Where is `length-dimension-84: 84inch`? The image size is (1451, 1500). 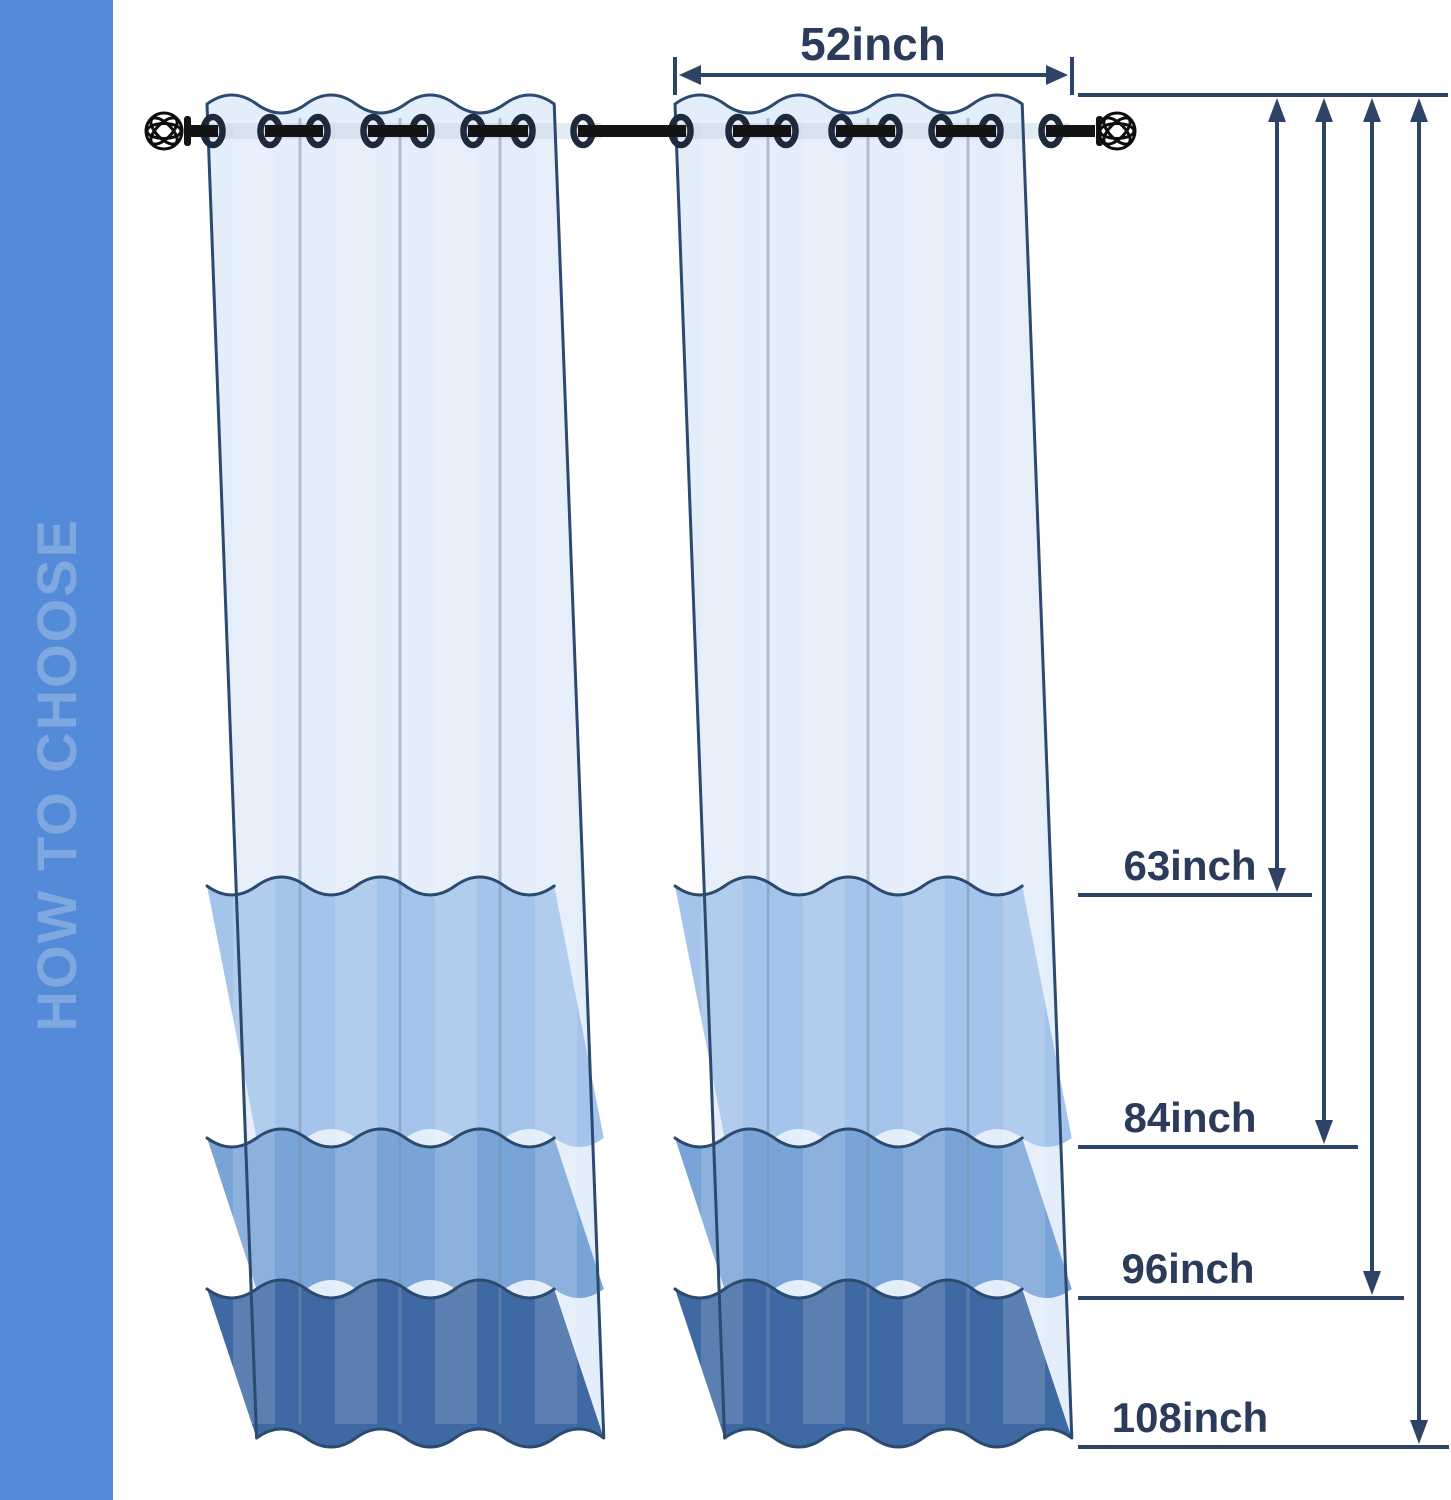
length-dimension-84: 84inch is located at coordinates (1218, 623).